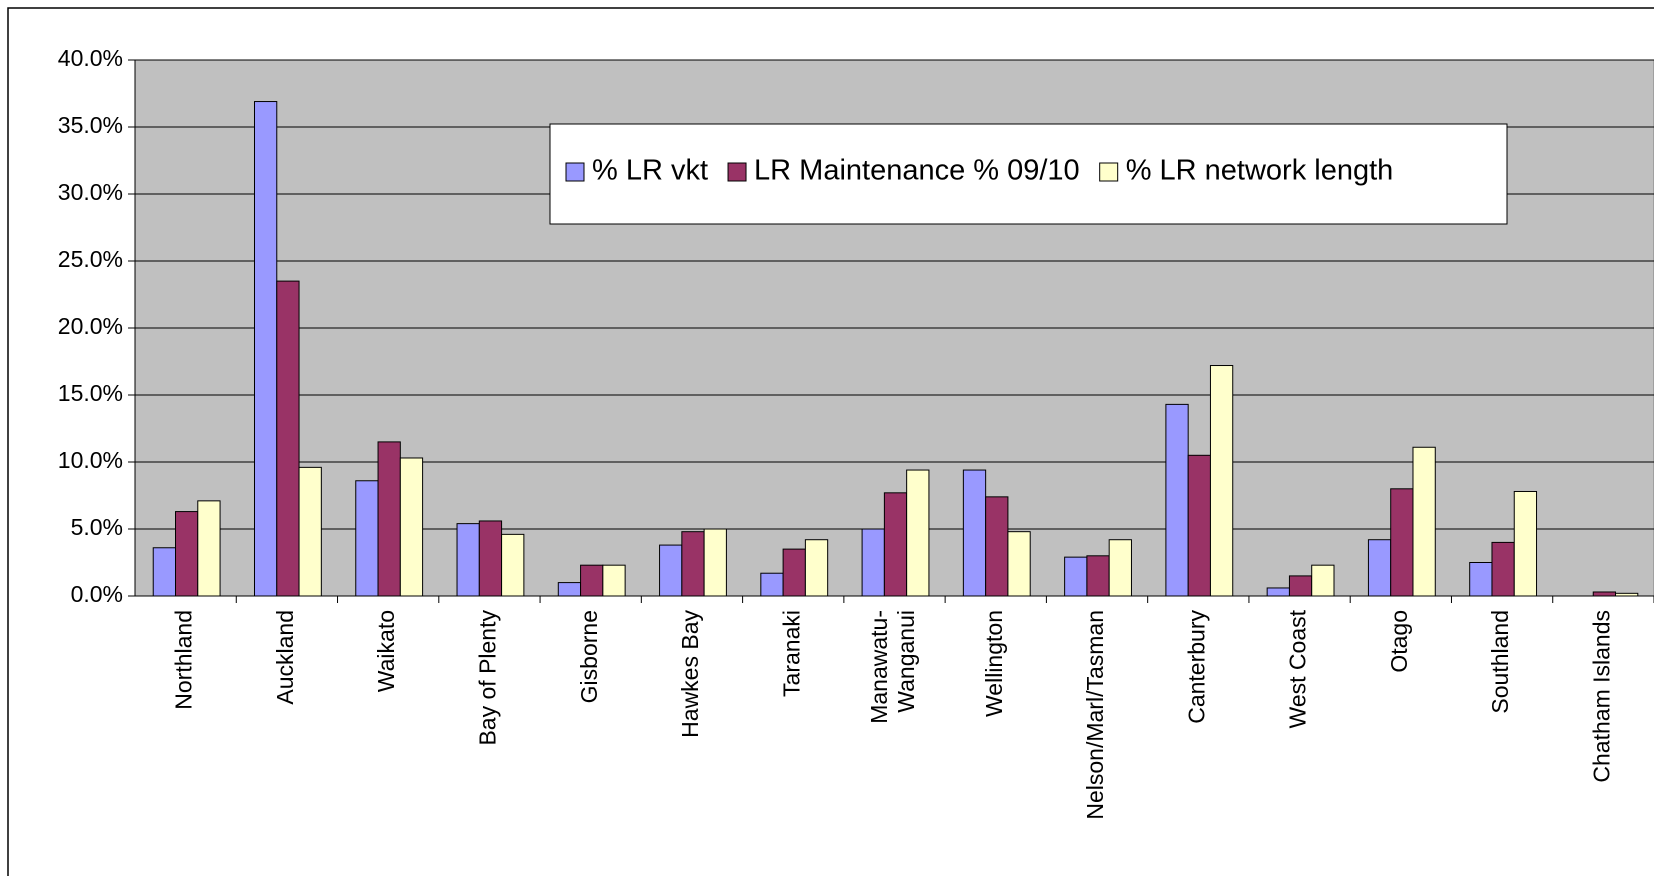 This screenshot has height=876, width=1654. I want to click on y-tick-label: 5.0%, so click(97, 527).